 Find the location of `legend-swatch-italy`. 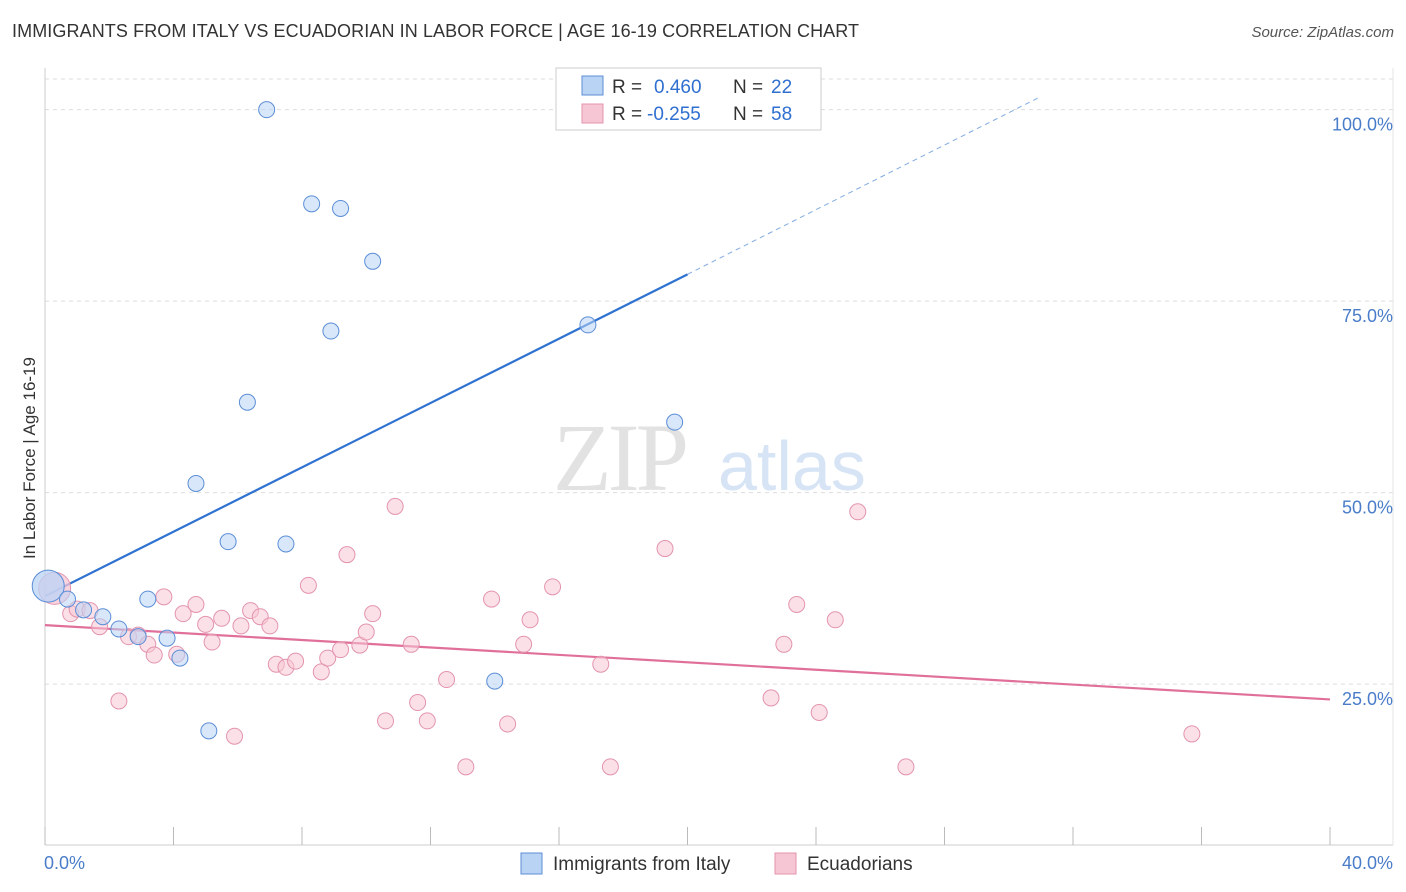

legend-swatch-italy is located at coordinates (592, 85).